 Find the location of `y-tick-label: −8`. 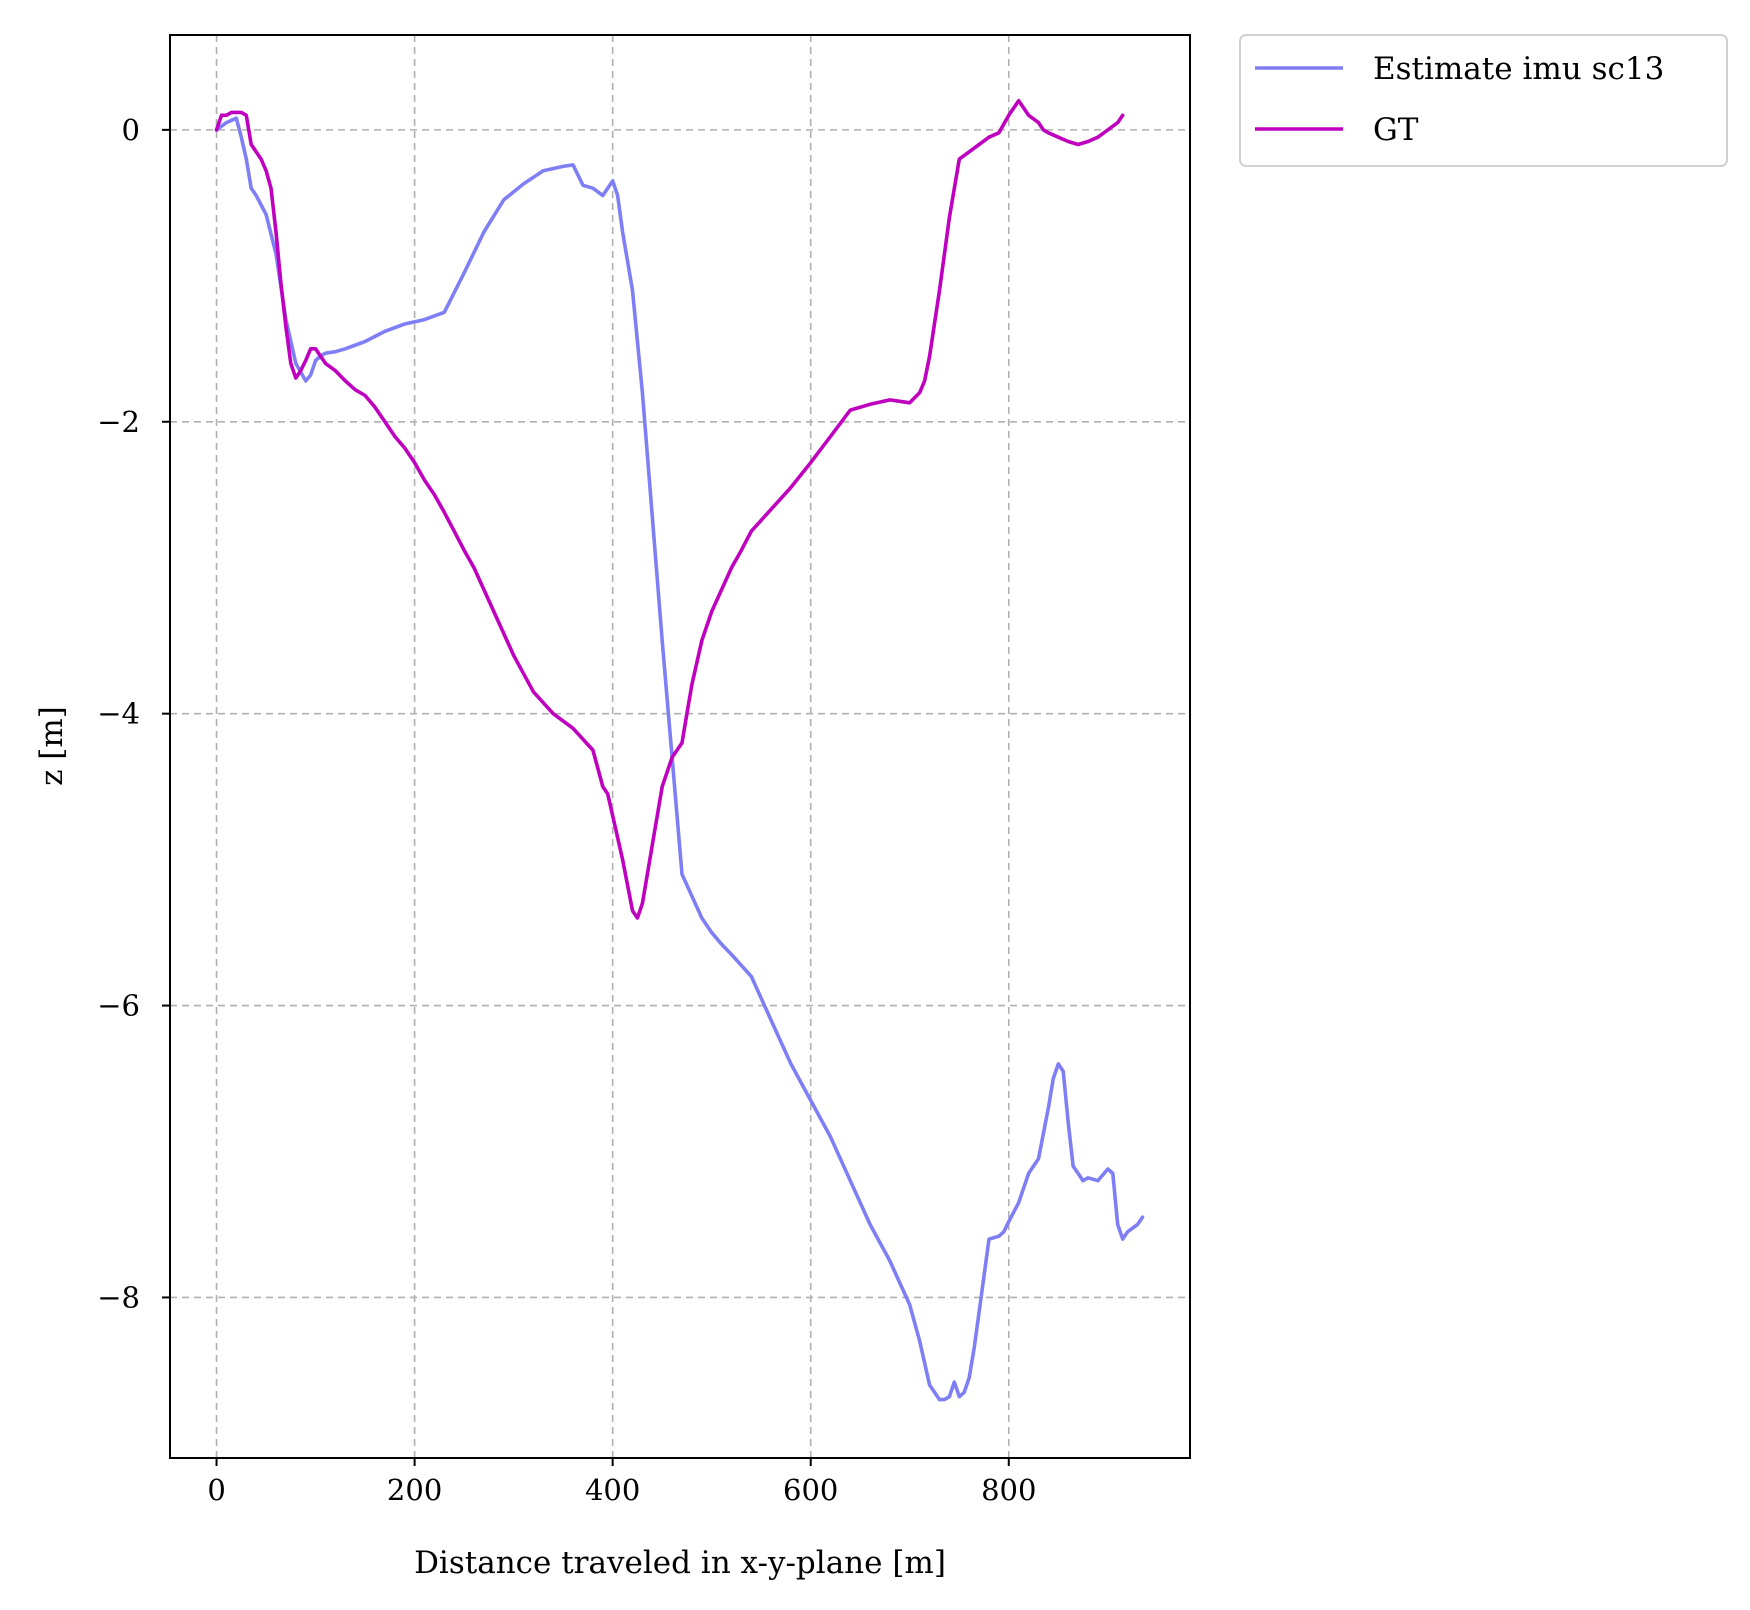

y-tick-label: −8 is located at coordinates (118, 1297).